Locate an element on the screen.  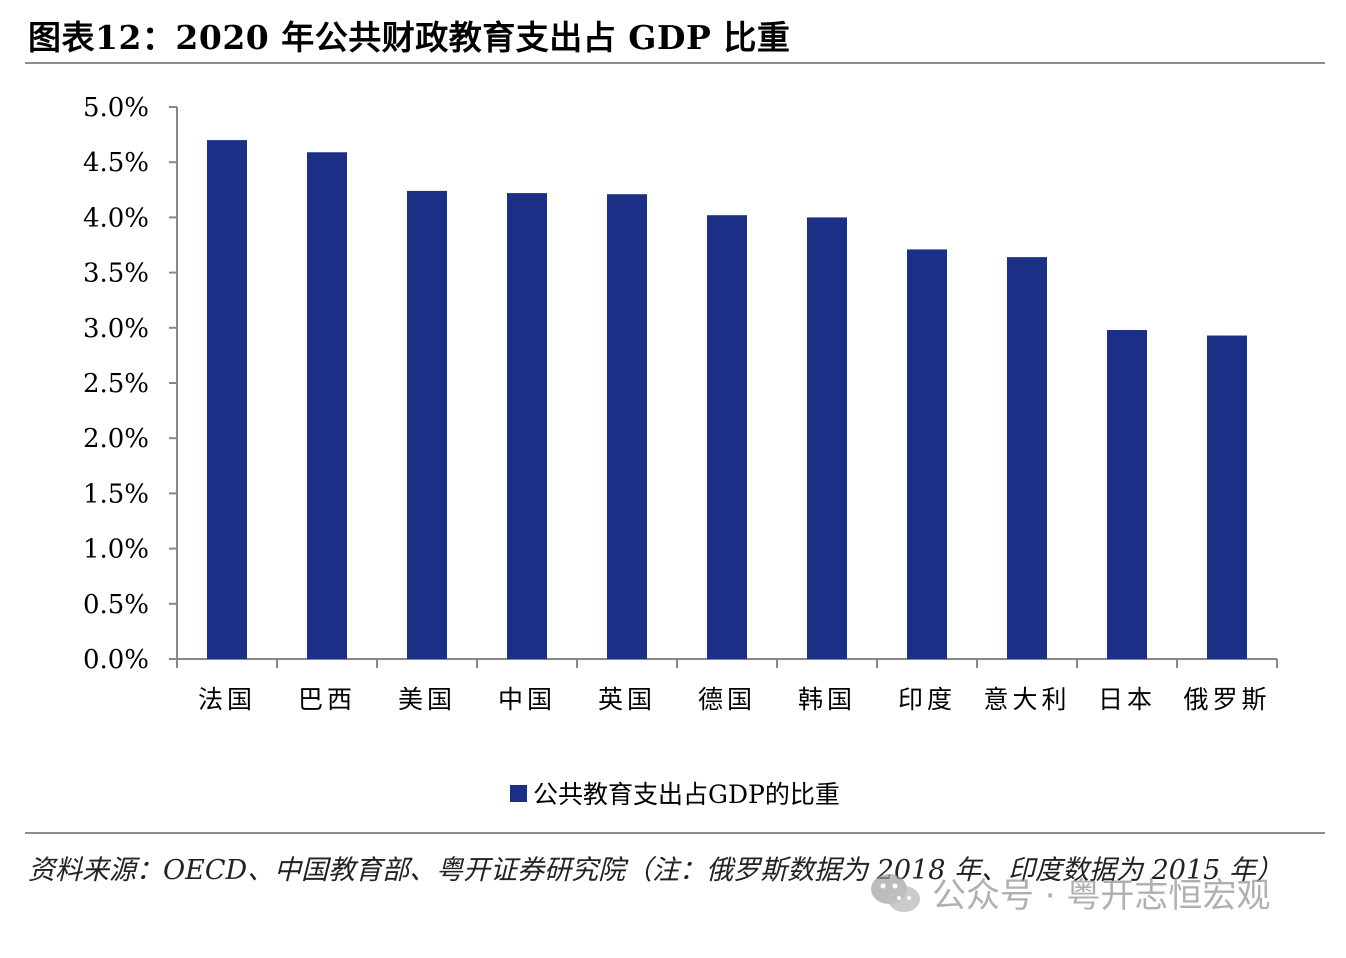
x-tick-label: 德国 is located at coordinates (727, 699).